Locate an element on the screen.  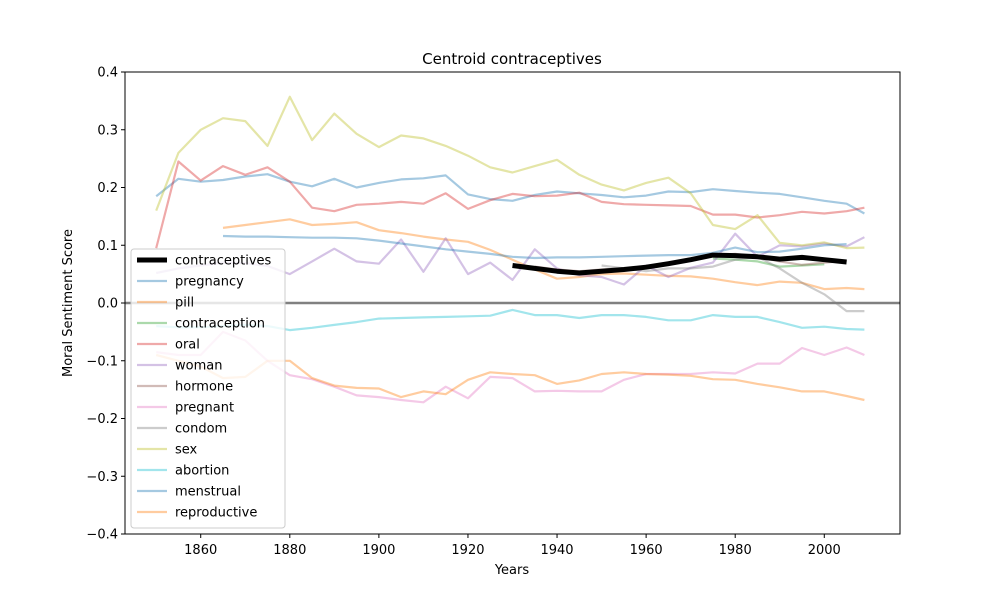
legend-label-sex: sex is located at coordinates (186, 450).